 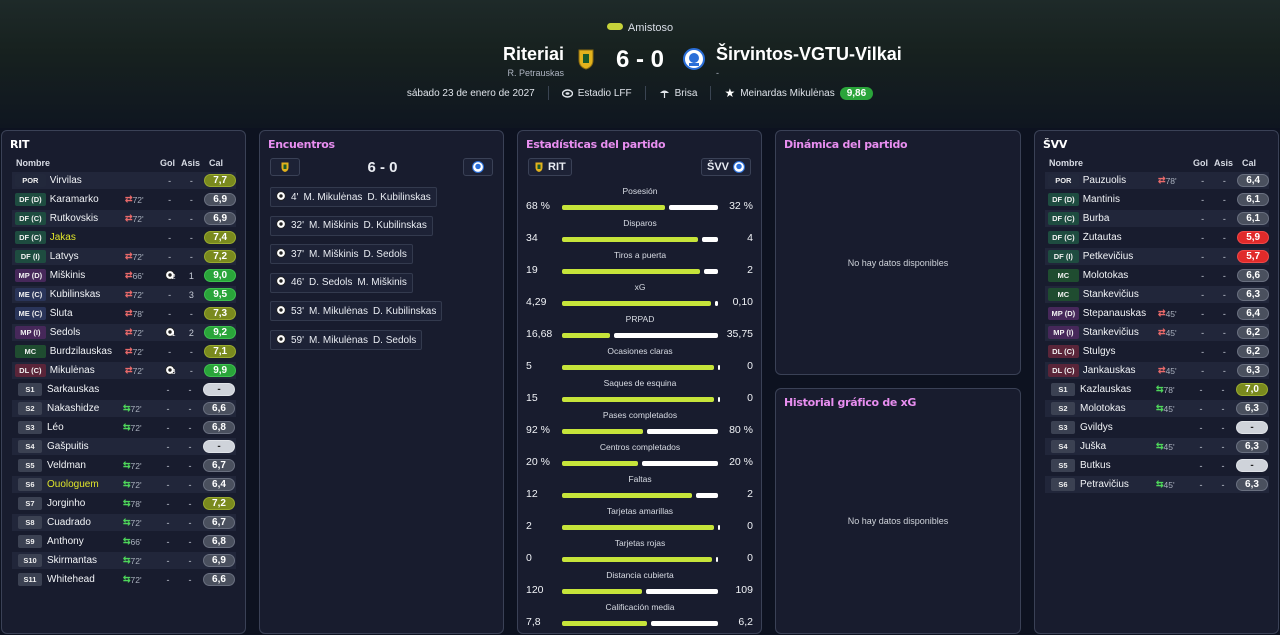 What do you see at coordinates (1157, 446) in the screenshot?
I see `player-row: S4 Juška ⇆ 45' - -6,3` at bounding box center [1157, 446].